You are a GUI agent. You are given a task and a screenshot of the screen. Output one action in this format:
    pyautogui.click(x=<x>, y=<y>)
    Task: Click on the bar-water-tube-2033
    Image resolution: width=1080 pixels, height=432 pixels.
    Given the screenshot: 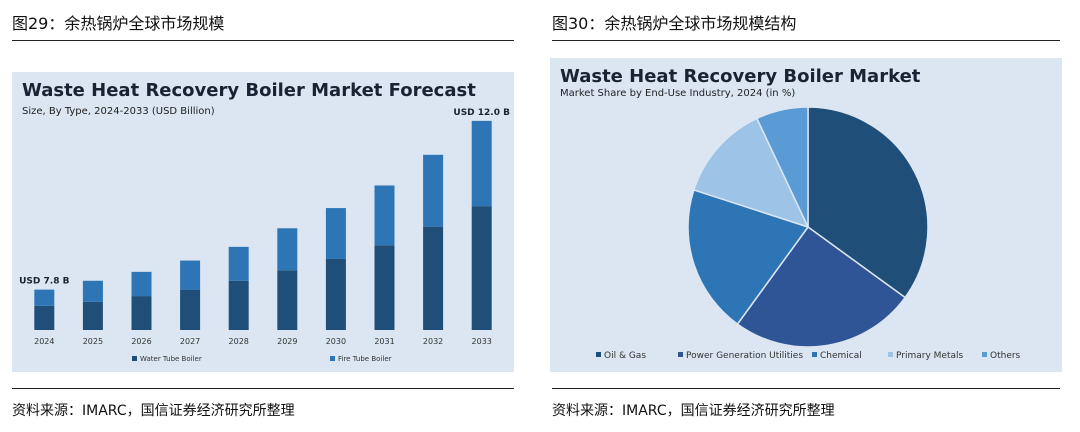 What is the action you would take?
    pyautogui.click(x=481, y=268)
    